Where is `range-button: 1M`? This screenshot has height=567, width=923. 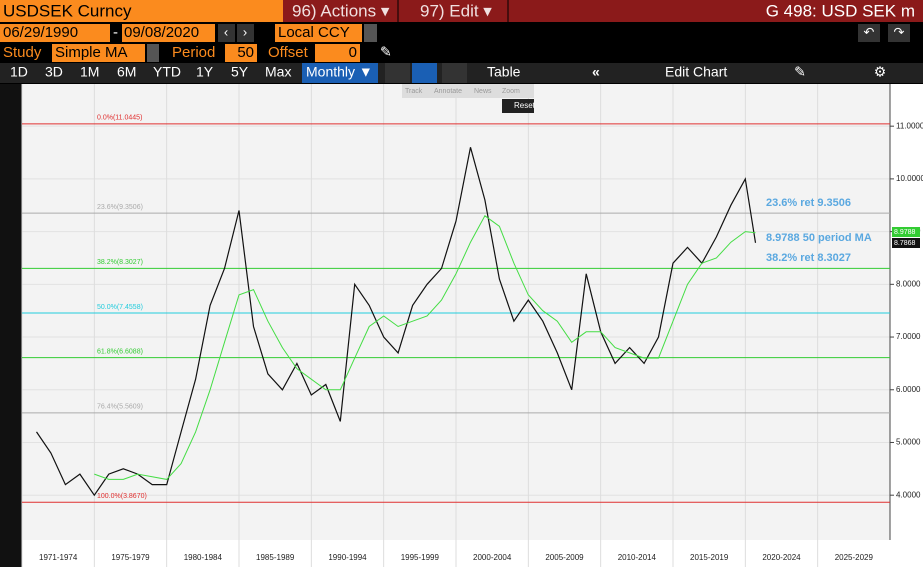
range-button: 1M is located at coordinates (89, 72).